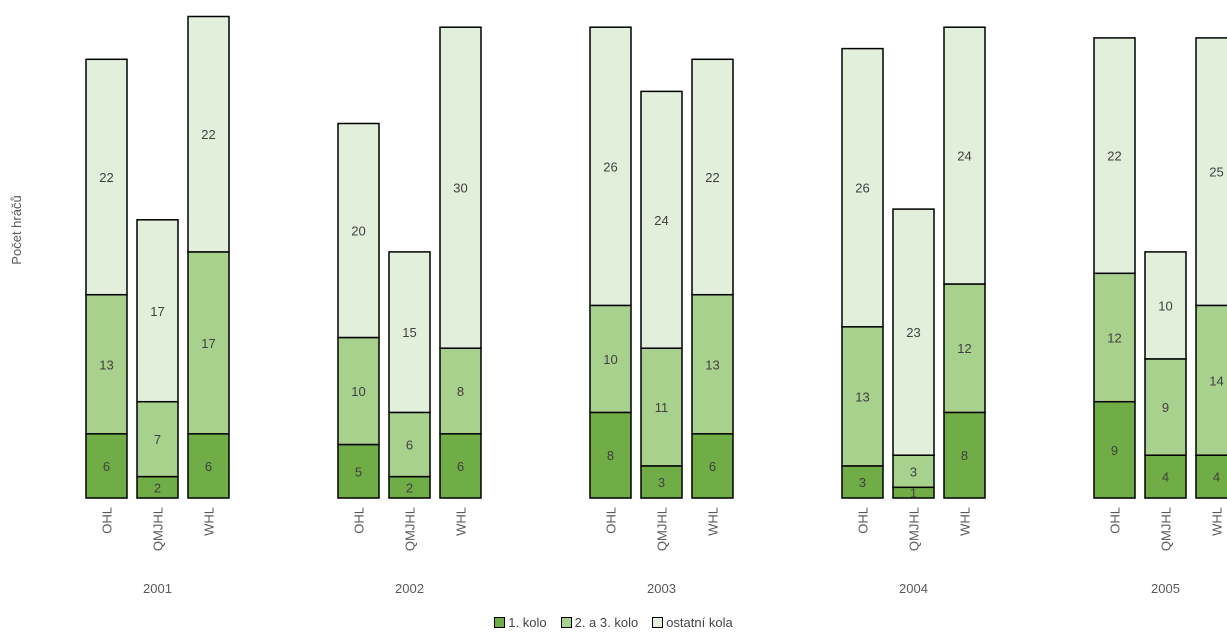 This screenshot has height=632, width=1227. What do you see at coordinates (157, 588) in the screenshot?
I see `group-label: 2001` at bounding box center [157, 588].